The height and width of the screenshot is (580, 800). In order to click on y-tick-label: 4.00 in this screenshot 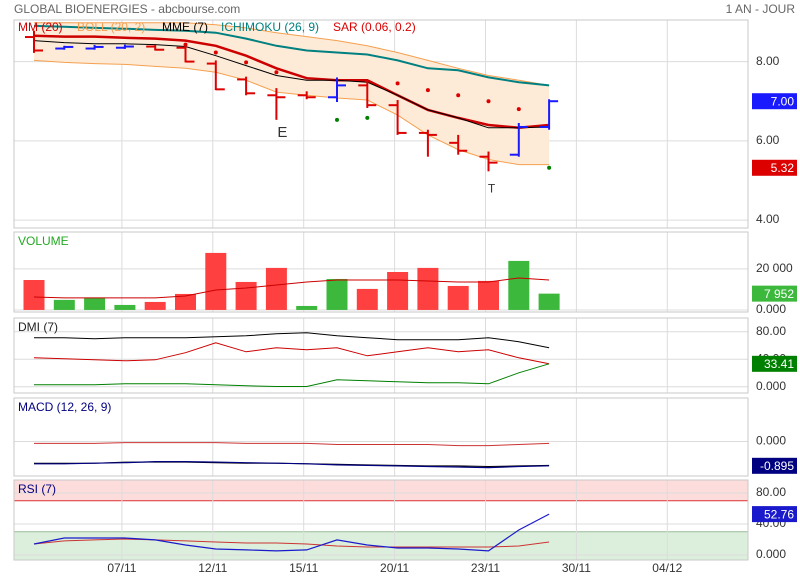, I will do `click(768, 219)`.